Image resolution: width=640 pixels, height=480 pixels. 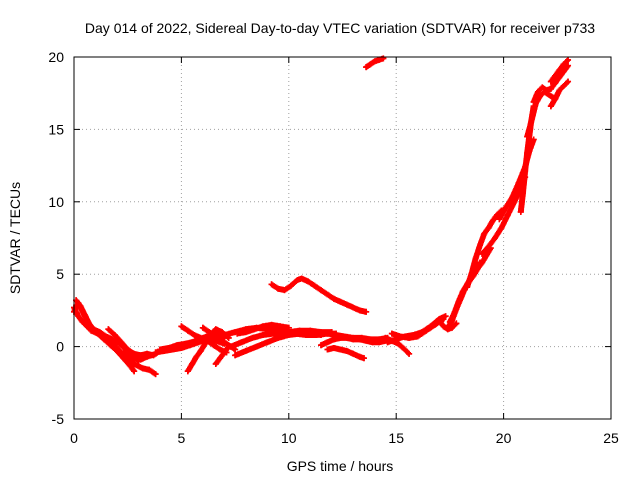 I want to click on y-tick-label: 0, so click(x=60, y=347).